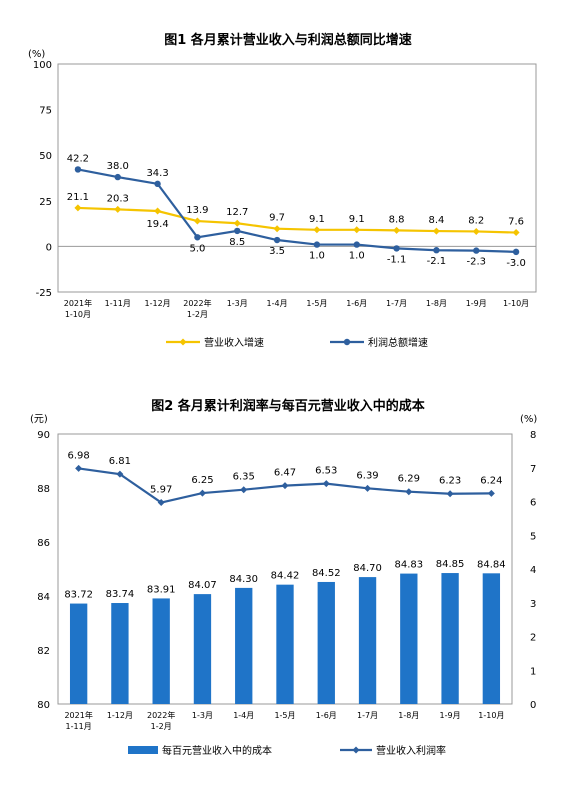  What do you see at coordinates (161, 589) in the screenshot?
I see `chart2-cost-label: 83.91` at bounding box center [161, 589].